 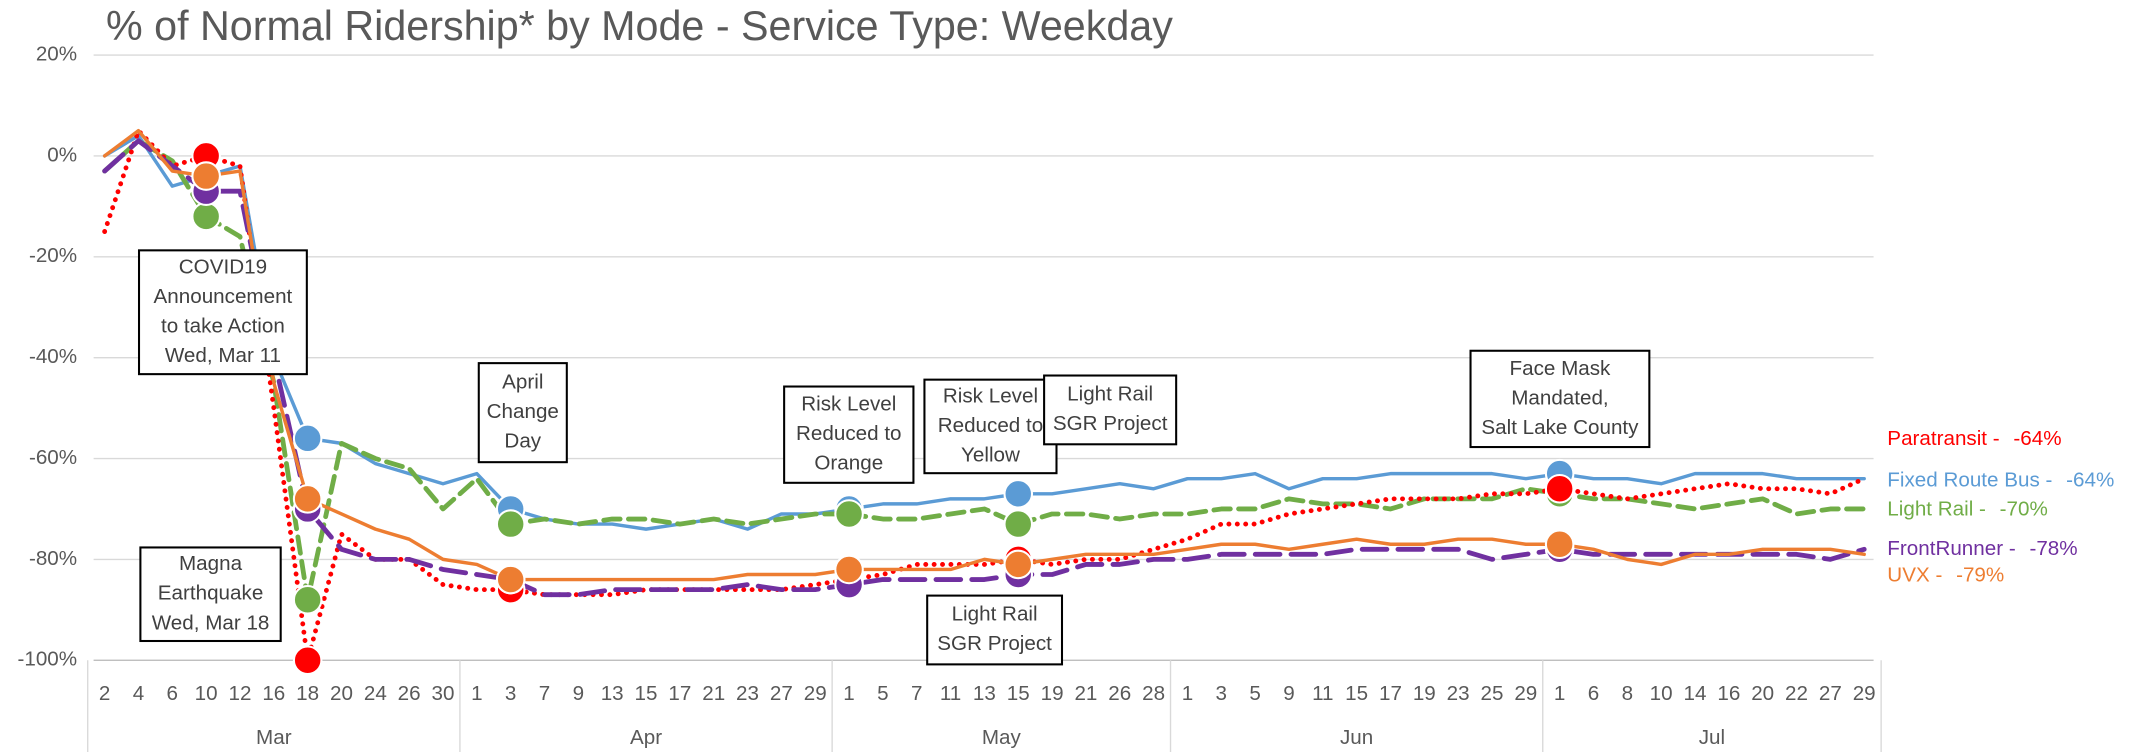 I want to click on legend-entry: Light Rail - -70%, so click(x=1967, y=509).